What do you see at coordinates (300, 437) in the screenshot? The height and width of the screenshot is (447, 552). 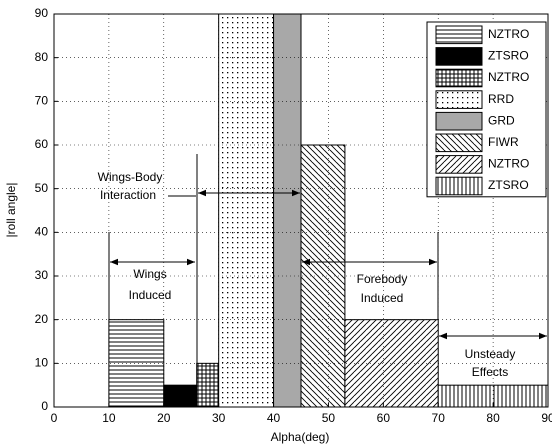 I see `x-axis-label: Alpha(deg)` at bounding box center [300, 437].